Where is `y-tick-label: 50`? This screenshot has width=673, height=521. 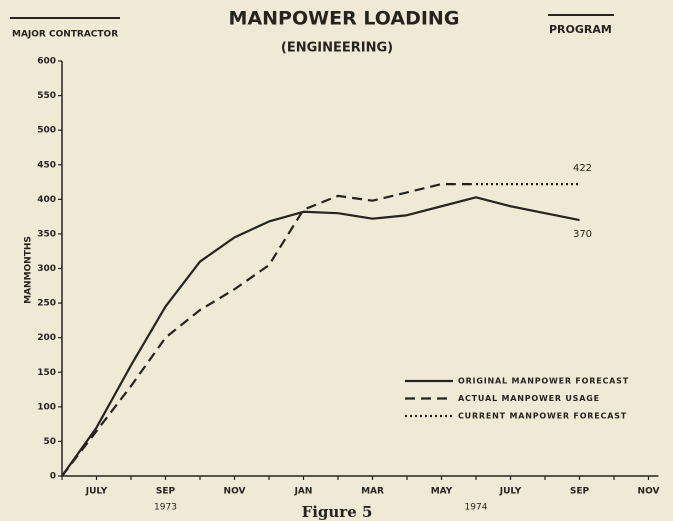
y-tick-label: 50 is located at coordinates (49, 442).